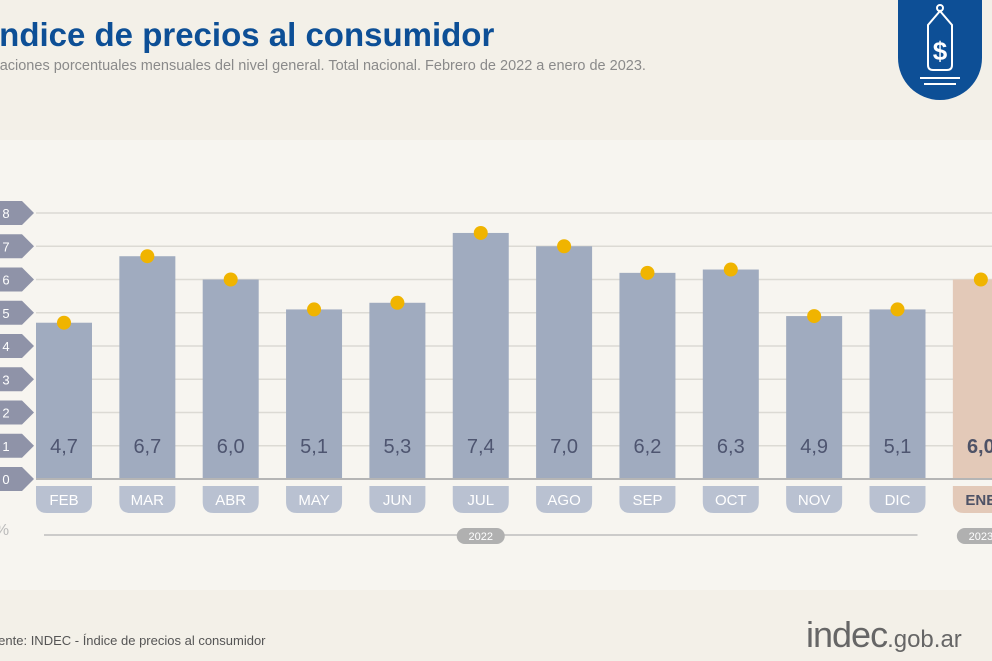  What do you see at coordinates (980, 537) in the screenshot?
I see `year-label: 2023` at bounding box center [980, 537].